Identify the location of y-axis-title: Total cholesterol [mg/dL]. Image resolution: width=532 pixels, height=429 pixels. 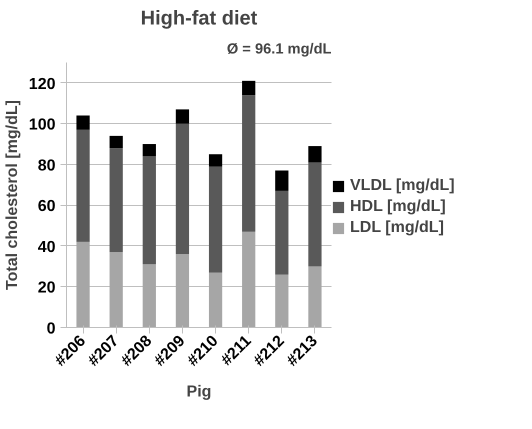
(12, 195).